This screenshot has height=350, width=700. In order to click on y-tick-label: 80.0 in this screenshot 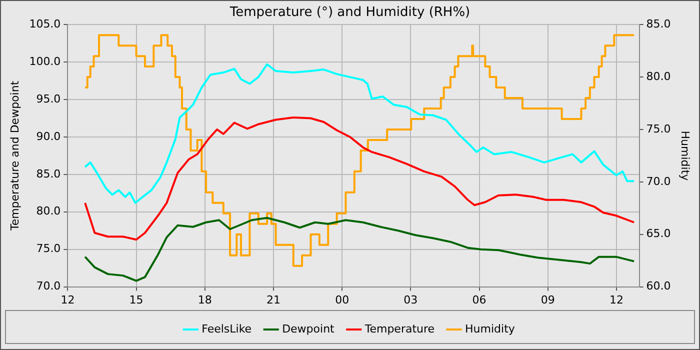, I will do `click(48, 211)`.